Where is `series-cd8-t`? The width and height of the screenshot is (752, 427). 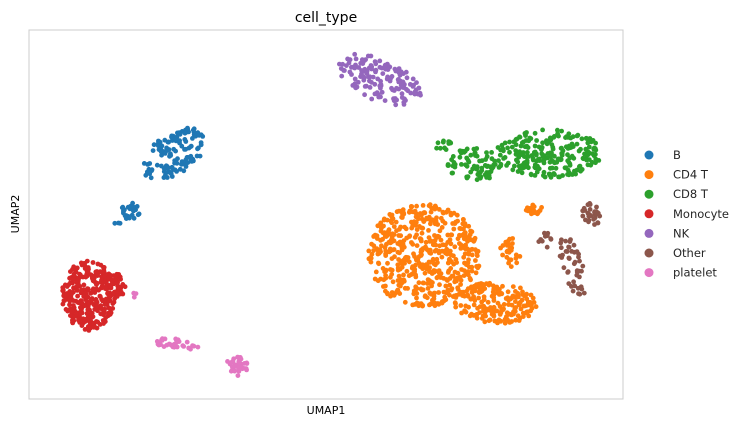
series-cd8-t is located at coordinates (518, 155).